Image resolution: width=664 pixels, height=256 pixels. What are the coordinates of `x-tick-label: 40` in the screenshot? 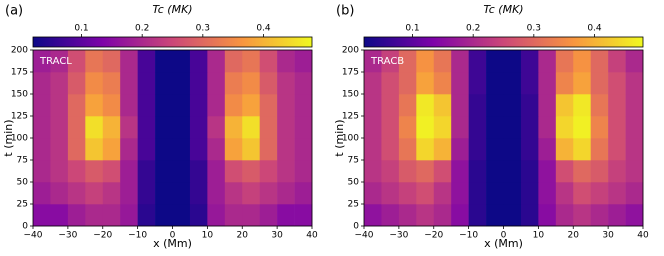 It's located at (643, 236).